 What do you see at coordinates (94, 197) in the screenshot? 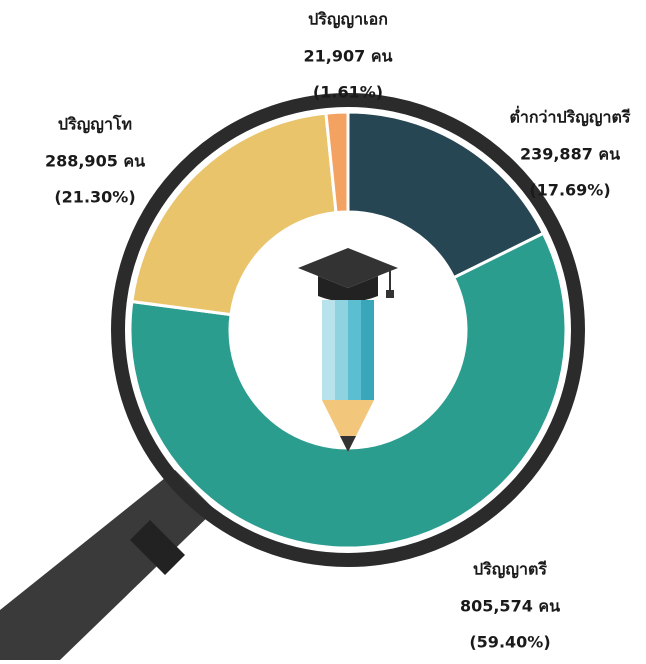
I see `percentage-label: (21.30%)` at bounding box center [94, 197].